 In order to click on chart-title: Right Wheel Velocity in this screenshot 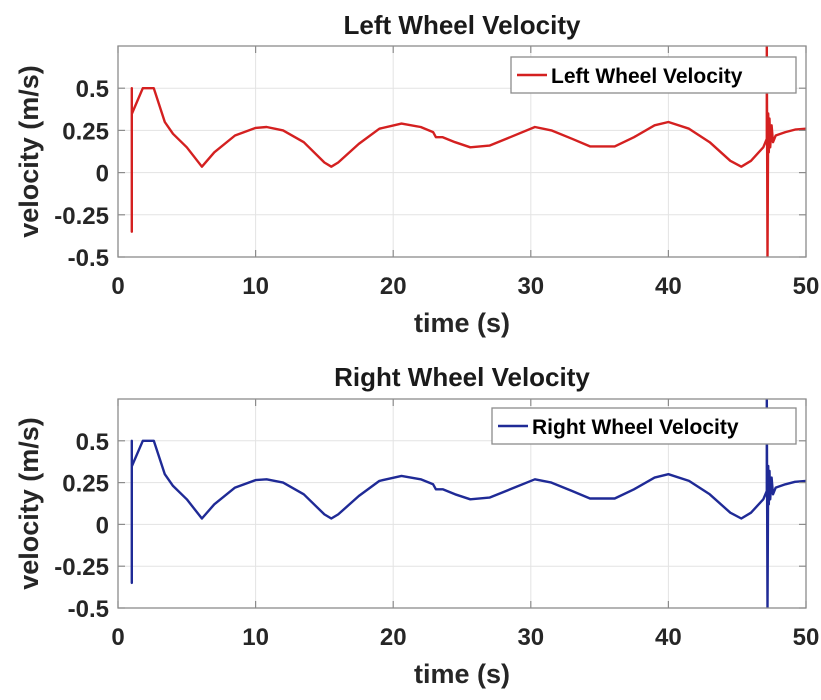, I will do `click(462, 377)`.